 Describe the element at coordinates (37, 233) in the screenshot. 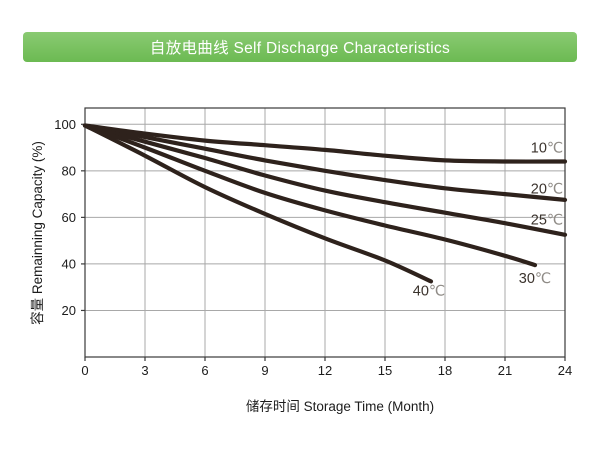

I see `y-axis-title: 容量 Remainning Capacity (%)` at that location.